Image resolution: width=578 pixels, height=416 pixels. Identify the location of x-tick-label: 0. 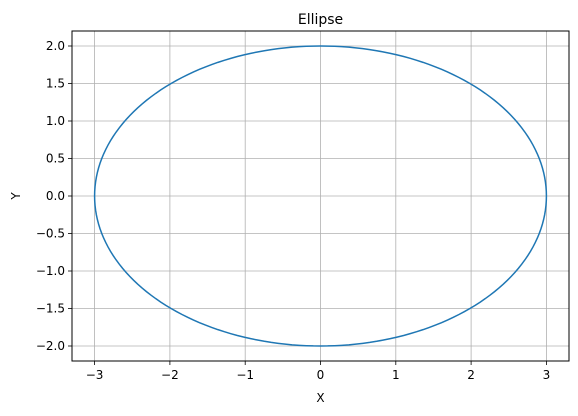
(321, 375).